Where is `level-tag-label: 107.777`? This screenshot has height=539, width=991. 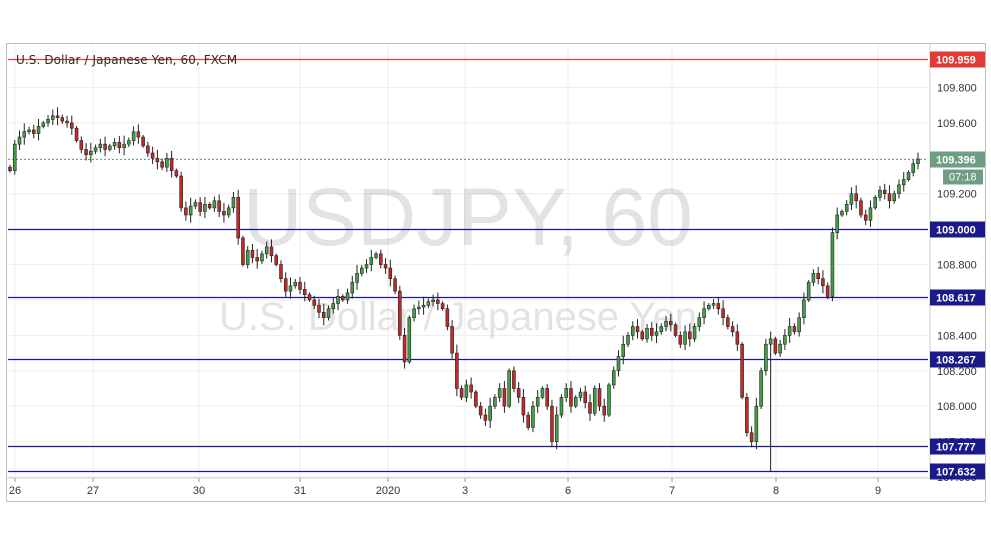
level-tag-label: 107.777 is located at coordinates (956, 448).